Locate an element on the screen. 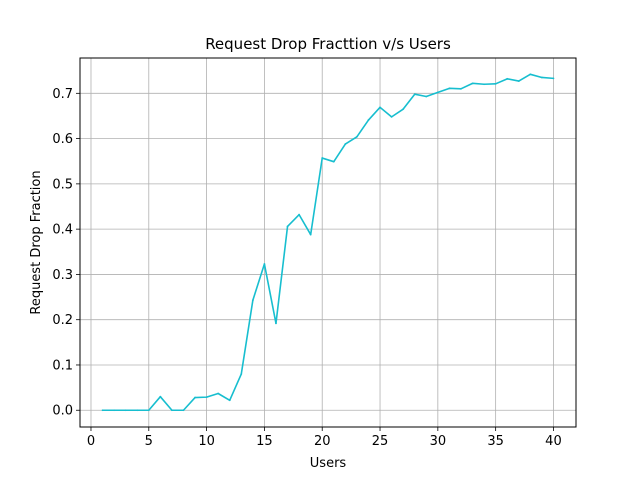  x-tick-label: 0 is located at coordinates (91, 441).